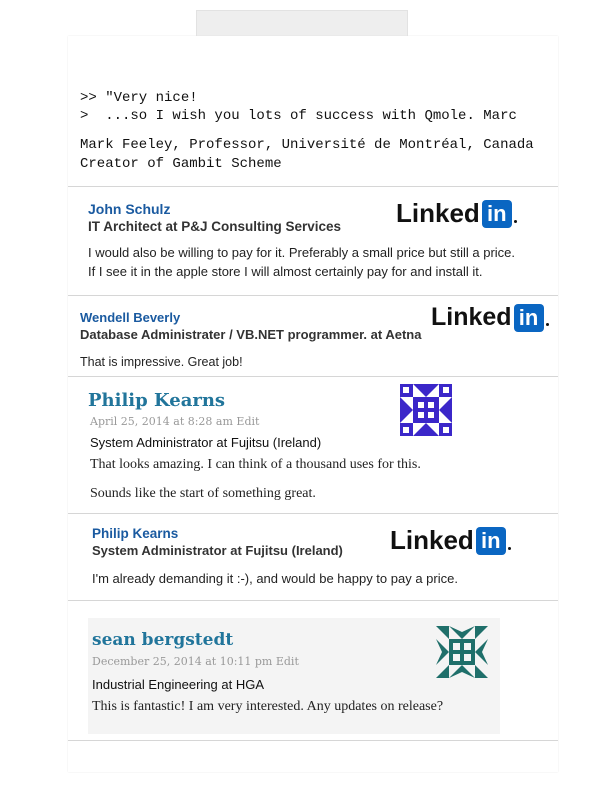 Image resolution: width=600 pixels, height=785 pixels. Describe the element at coordinates (161, 362) in the screenshot. I see `comment-text: That is impressive. Great job!` at that location.